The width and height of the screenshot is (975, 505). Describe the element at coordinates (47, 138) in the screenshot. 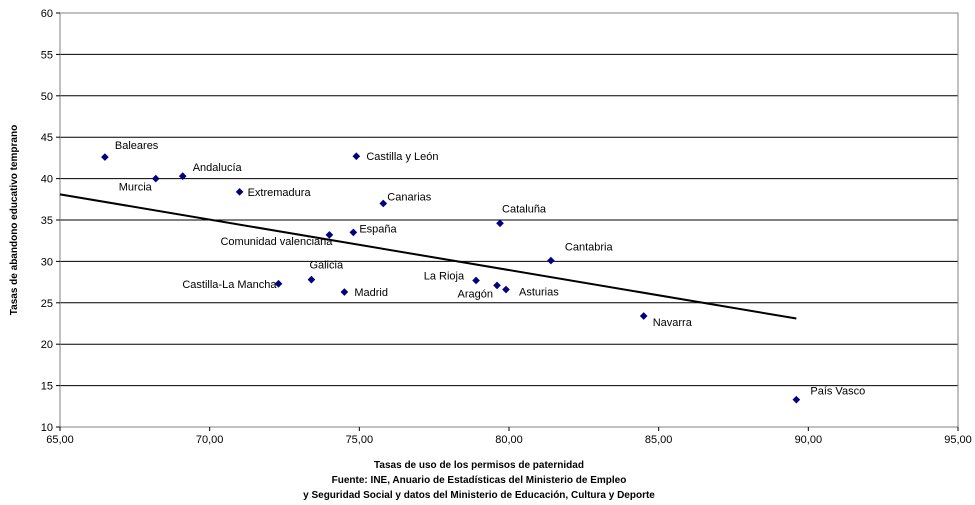

I see `y-tick-label: 45` at that location.